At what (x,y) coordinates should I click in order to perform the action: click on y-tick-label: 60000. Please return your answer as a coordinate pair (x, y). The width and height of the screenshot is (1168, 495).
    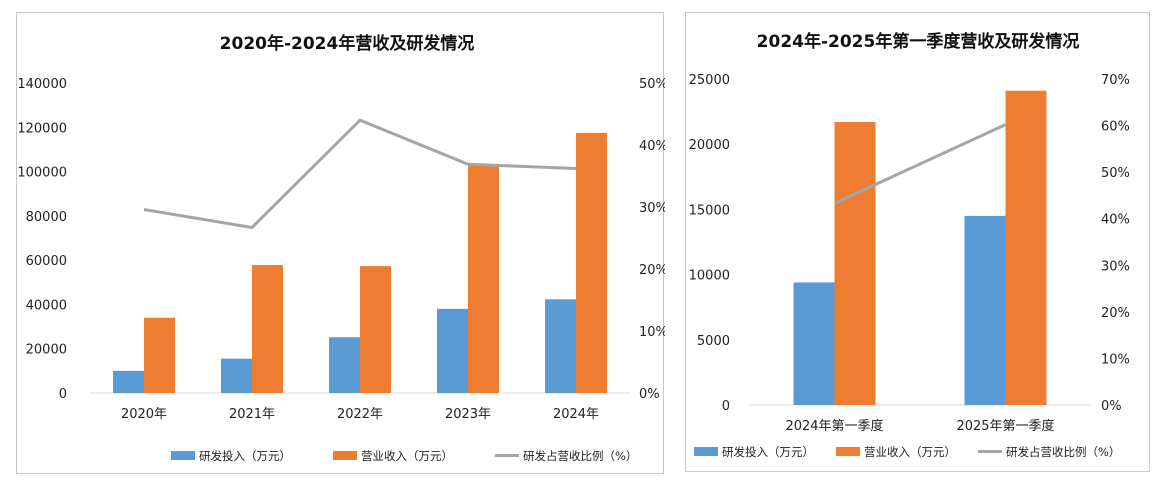
    Looking at the image, I should click on (46, 261).